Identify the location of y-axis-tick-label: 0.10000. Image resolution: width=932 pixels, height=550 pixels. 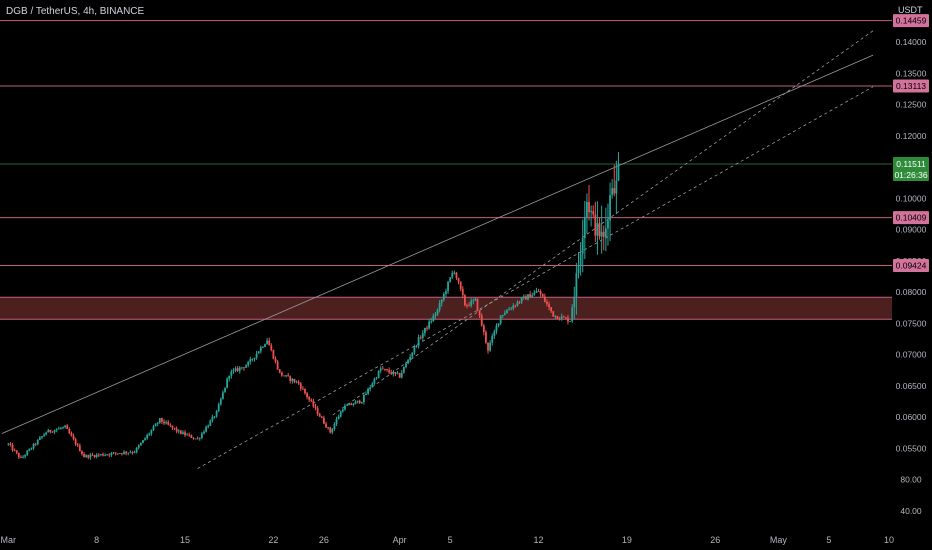
(911, 198).